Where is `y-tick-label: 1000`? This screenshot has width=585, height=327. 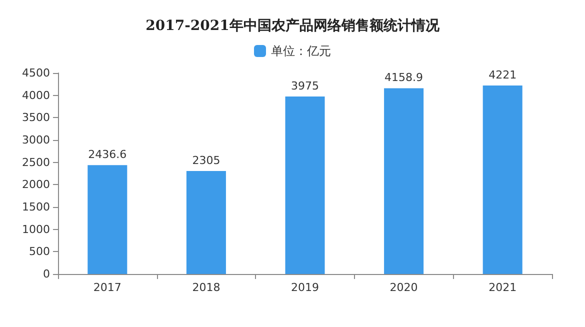
y-tick-label: 1000 is located at coordinates (36, 229).